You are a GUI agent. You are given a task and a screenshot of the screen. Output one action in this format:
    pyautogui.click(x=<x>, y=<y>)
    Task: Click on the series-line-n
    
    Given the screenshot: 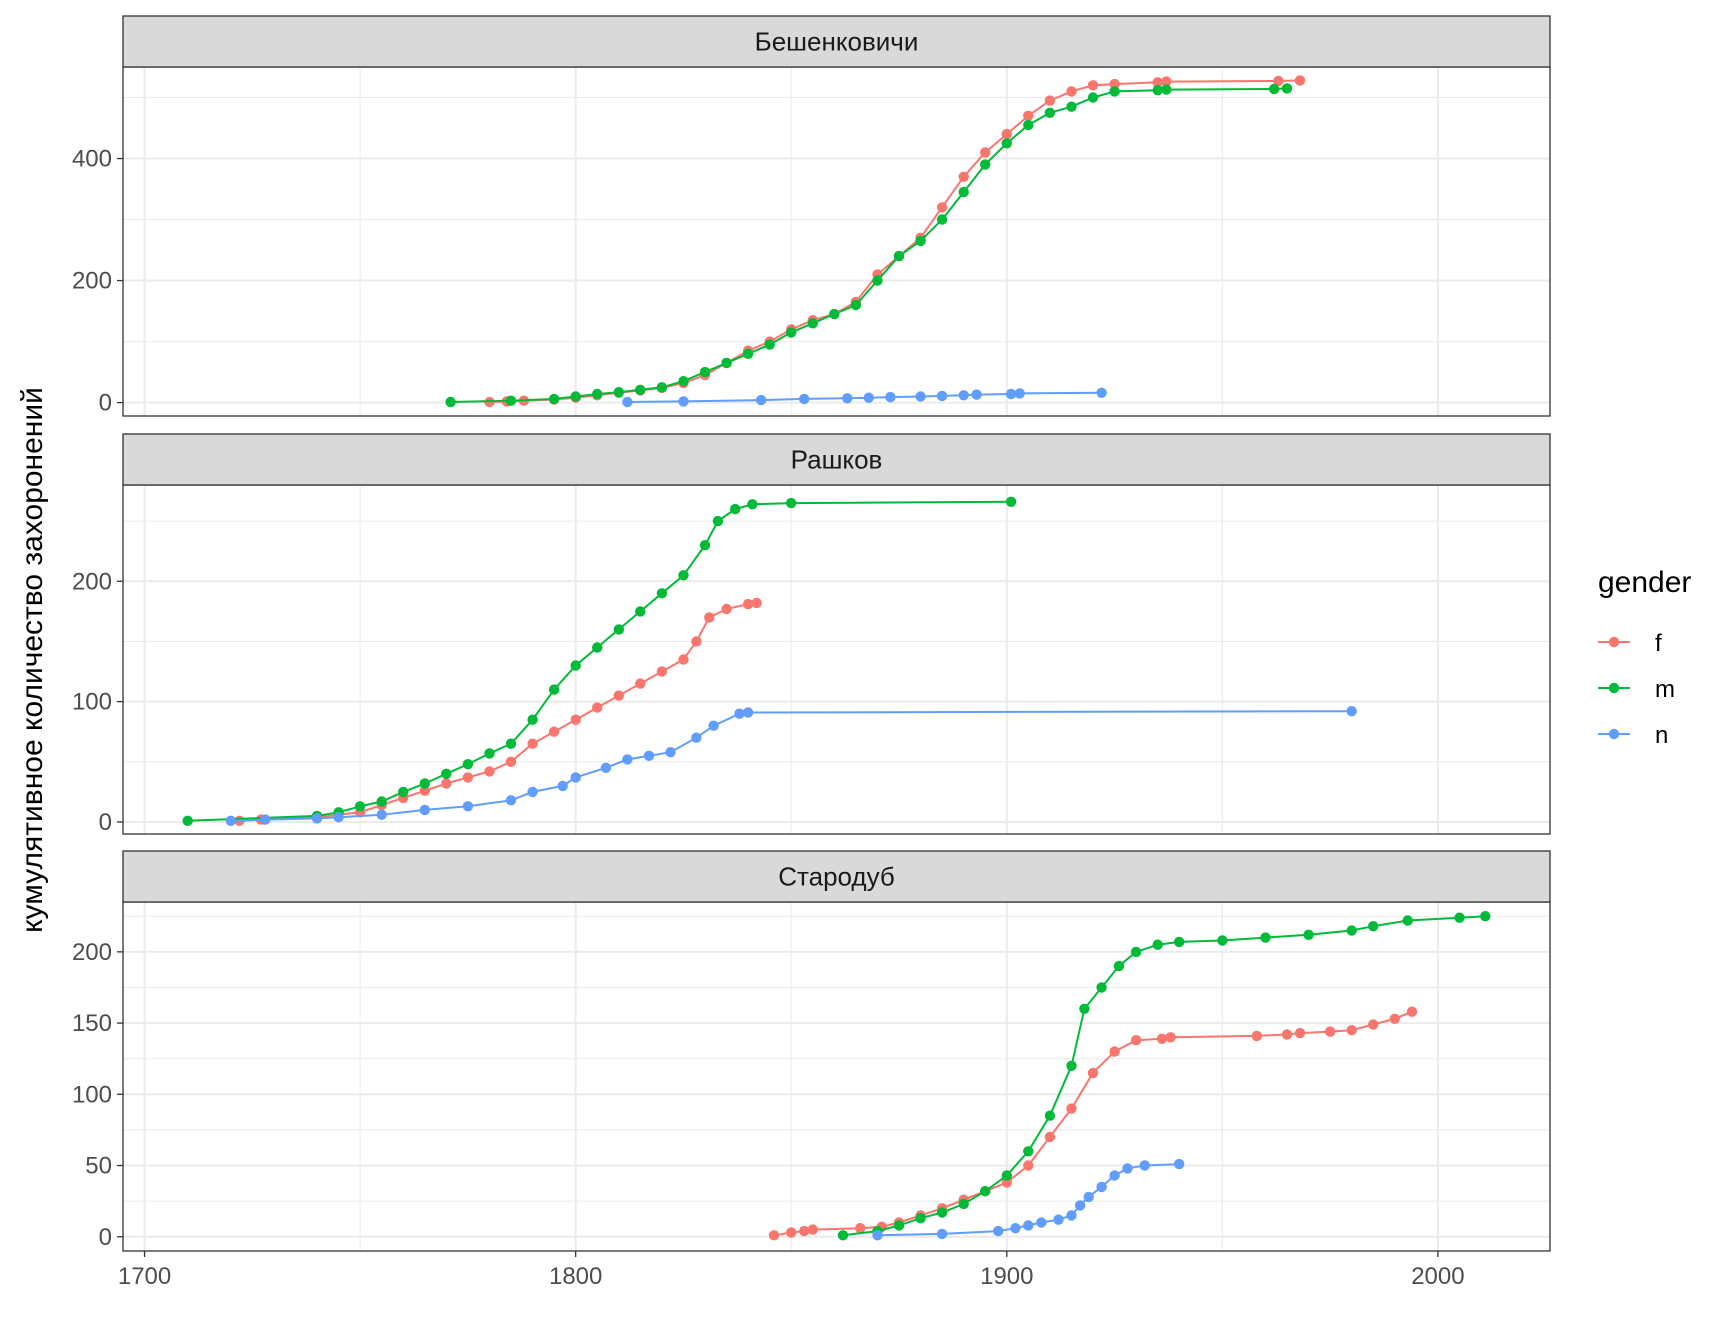 What is the action you would take?
    pyautogui.click(x=864, y=397)
    